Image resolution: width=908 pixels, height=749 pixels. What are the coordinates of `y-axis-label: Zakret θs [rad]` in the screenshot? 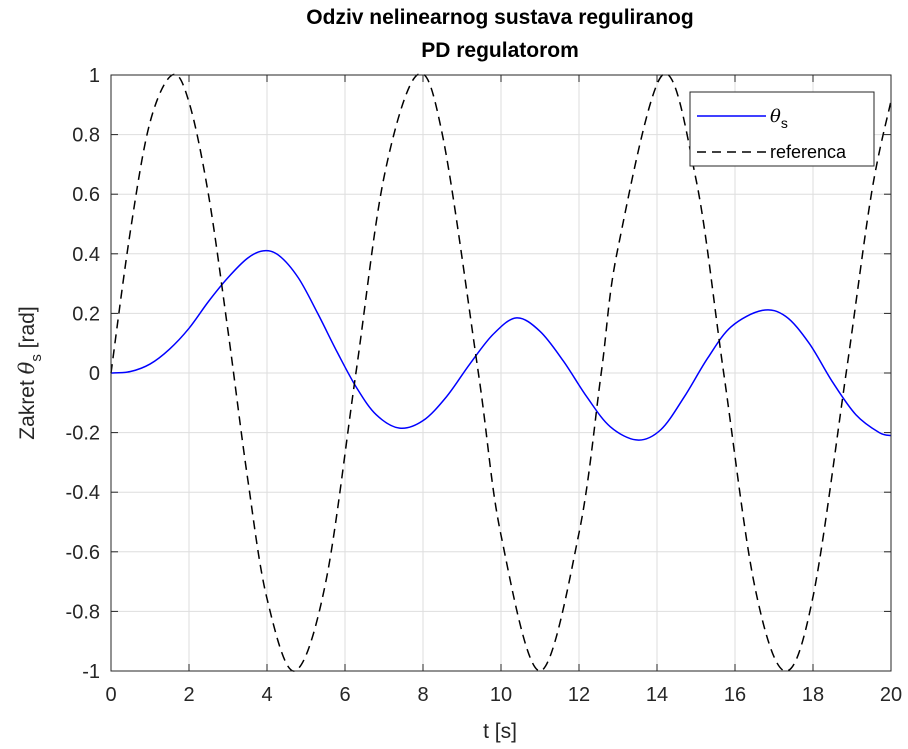 It's located at (30, 372).